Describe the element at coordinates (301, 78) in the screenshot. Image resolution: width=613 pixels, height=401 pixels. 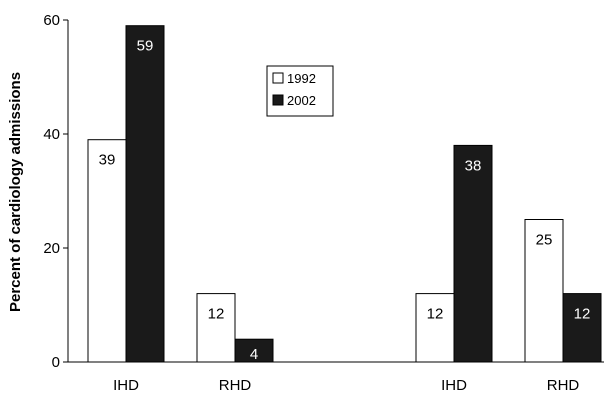
I see `legend-label-1992: 1992` at that location.